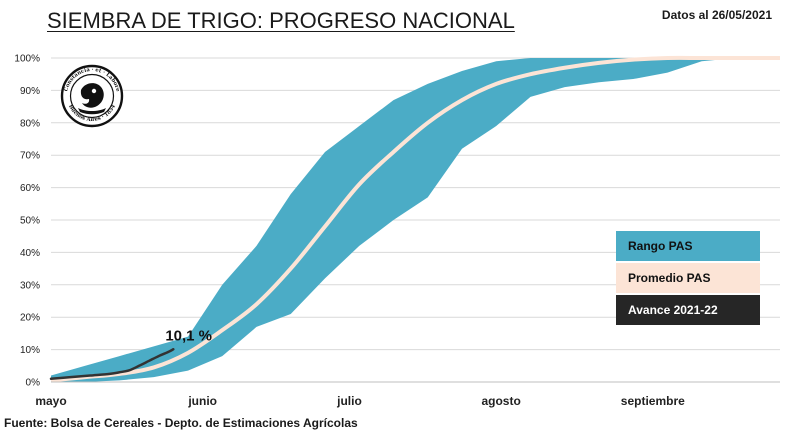 The height and width of the screenshot is (434, 790). I want to click on x-tick-label: septiembre, so click(653, 401).